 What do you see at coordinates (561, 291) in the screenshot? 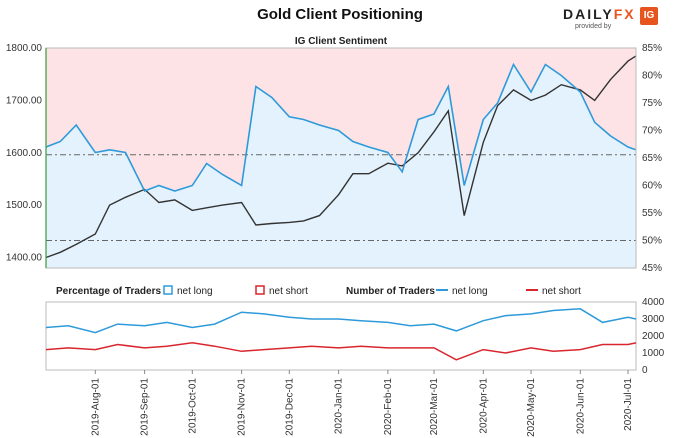
I see `legend-num-net-short-label: net short` at bounding box center [561, 291].